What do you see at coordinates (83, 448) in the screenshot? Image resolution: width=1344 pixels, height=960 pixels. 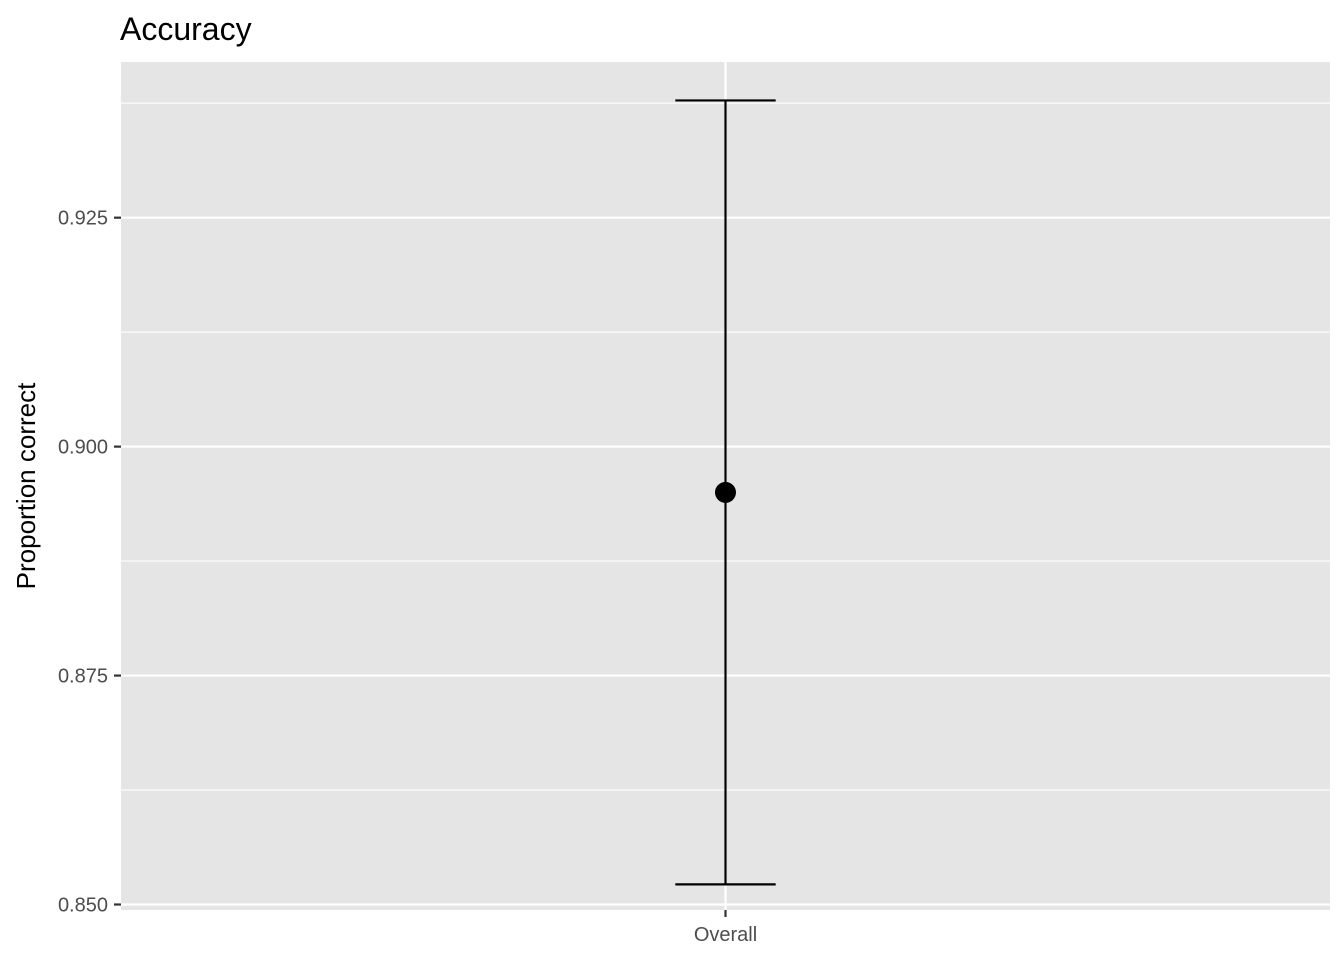 I see `y-tick-label: 0.900` at bounding box center [83, 448].